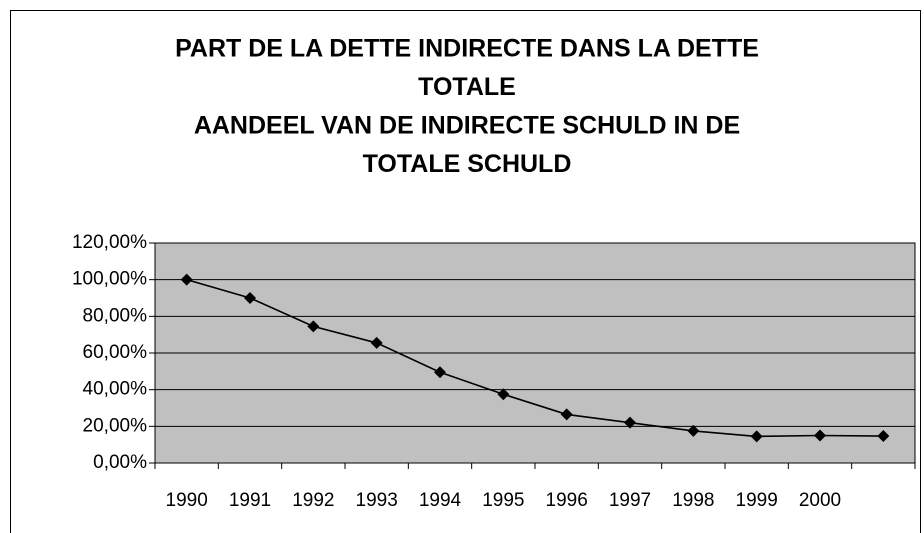  Describe the element at coordinates (115, 352) in the screenshot. I see `y-tick-label: 60,00%` at that location.